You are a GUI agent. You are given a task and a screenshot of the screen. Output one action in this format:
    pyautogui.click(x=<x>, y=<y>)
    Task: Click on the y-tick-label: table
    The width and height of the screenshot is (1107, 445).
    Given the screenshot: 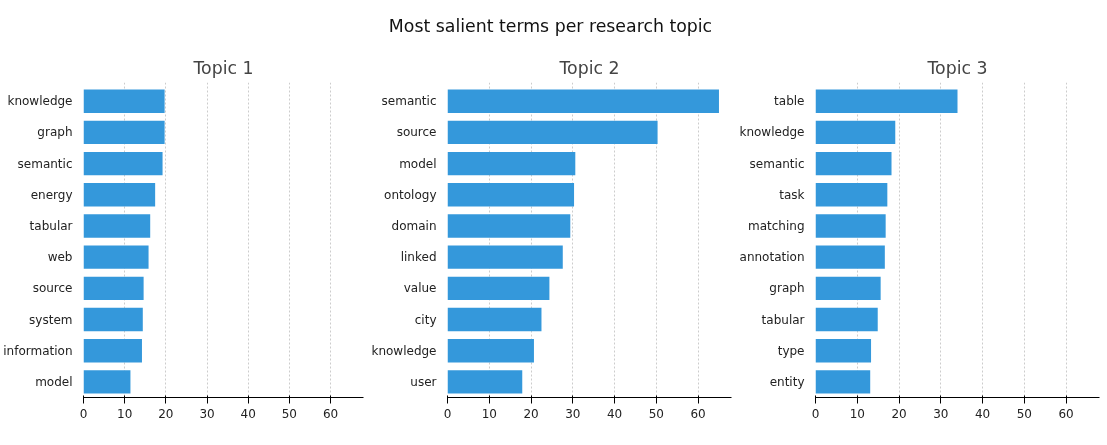 What is the action you would take?
    pyautogui.click(x=789, y=101)
    